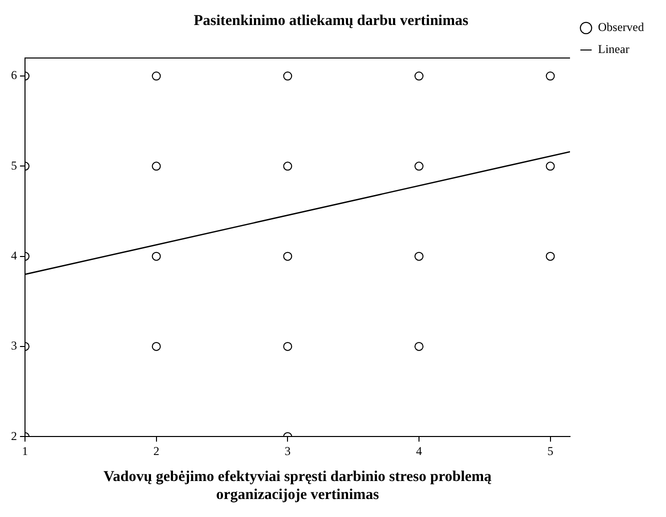  Describe the element at coordinates (14, 255) in the screenshot. I see `y-tick-label: 4` at that location.